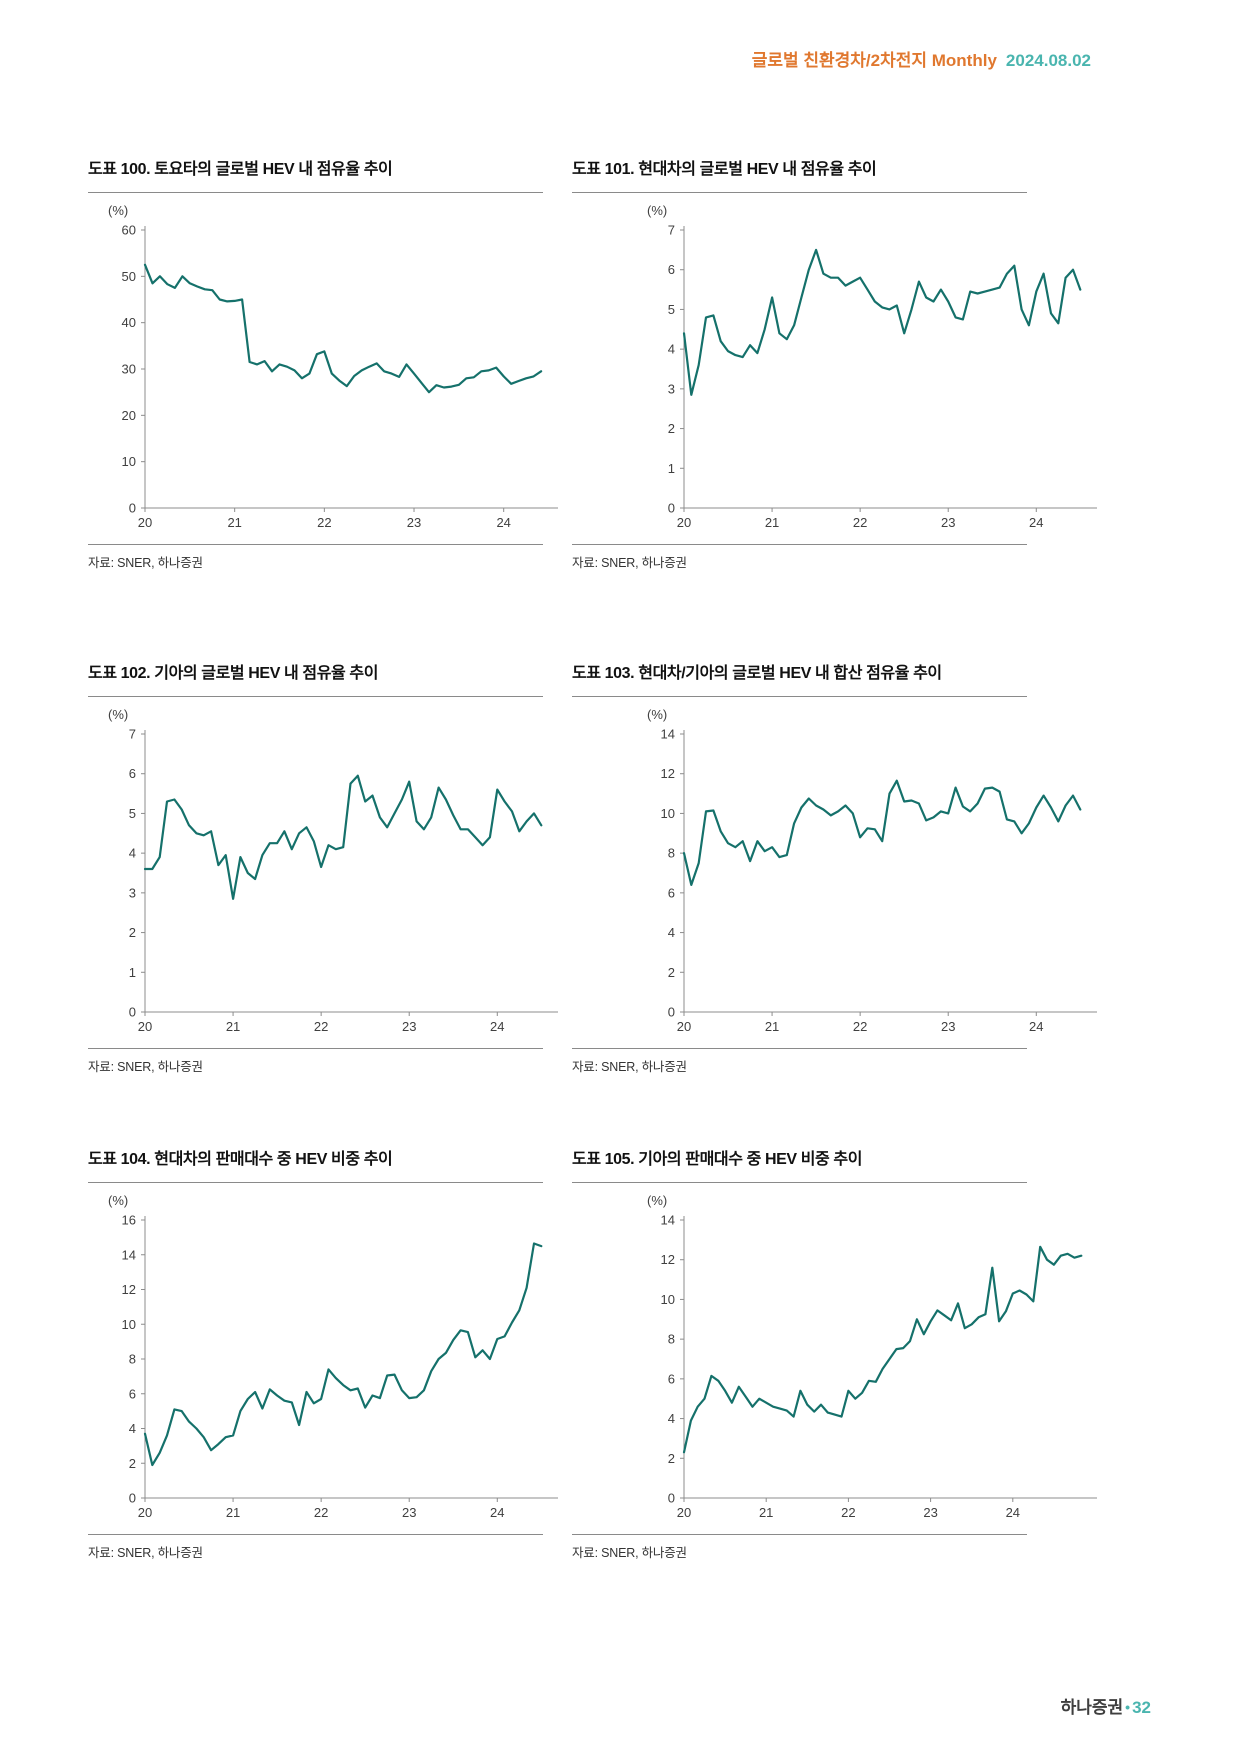 Image resolution: width=1241 pixels, height=1755 pixels. I want to click on svg-text: 12, so click(668, 773).